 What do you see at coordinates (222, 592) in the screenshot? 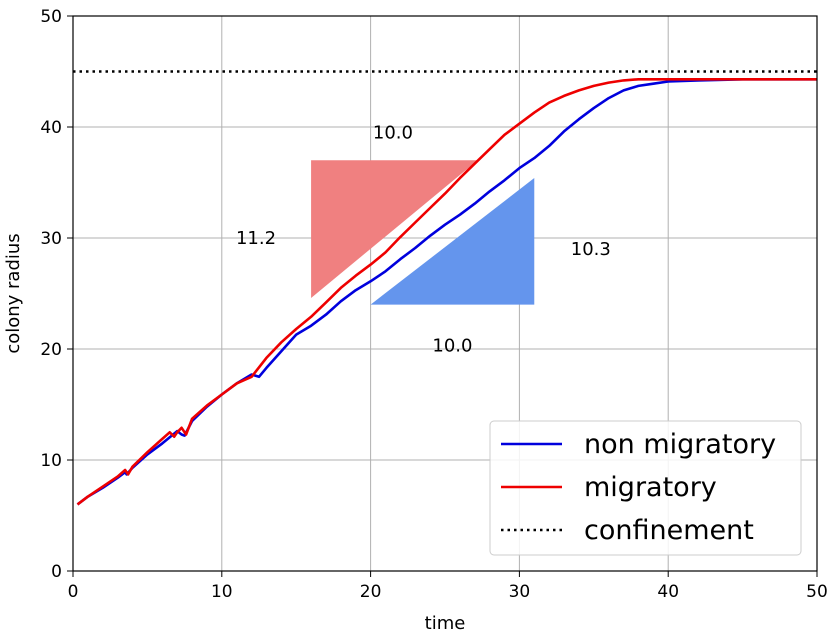
I see `x-tick-label: 10` at bounding box center [222, 592].